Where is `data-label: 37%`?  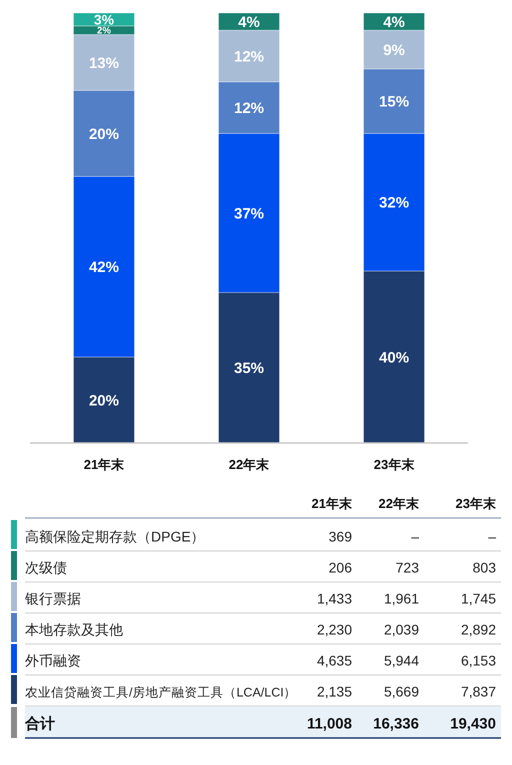
data-label: 37% is located at coordinates (249, 213).